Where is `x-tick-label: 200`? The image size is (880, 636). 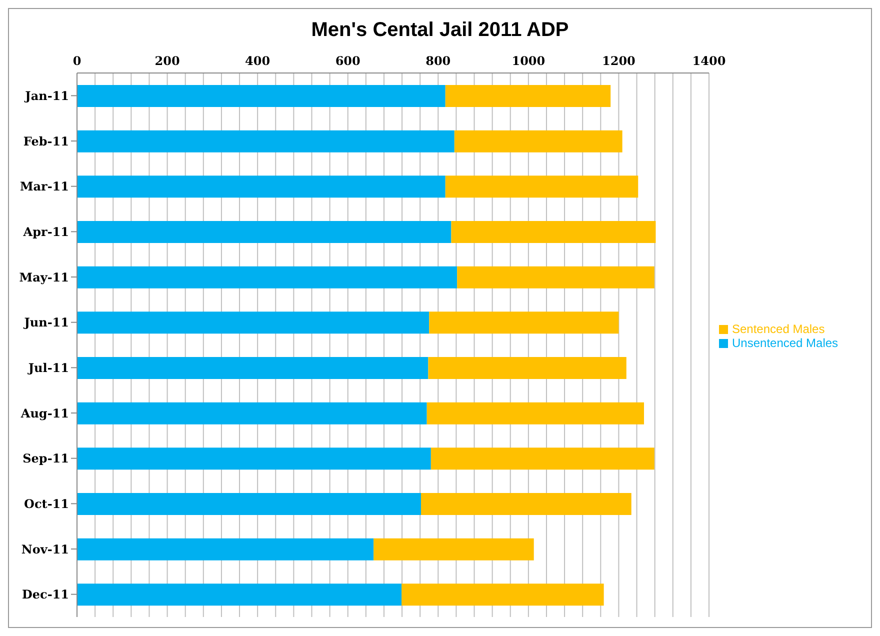 x-tick-label: 200 is located at coordinates (167, 61).